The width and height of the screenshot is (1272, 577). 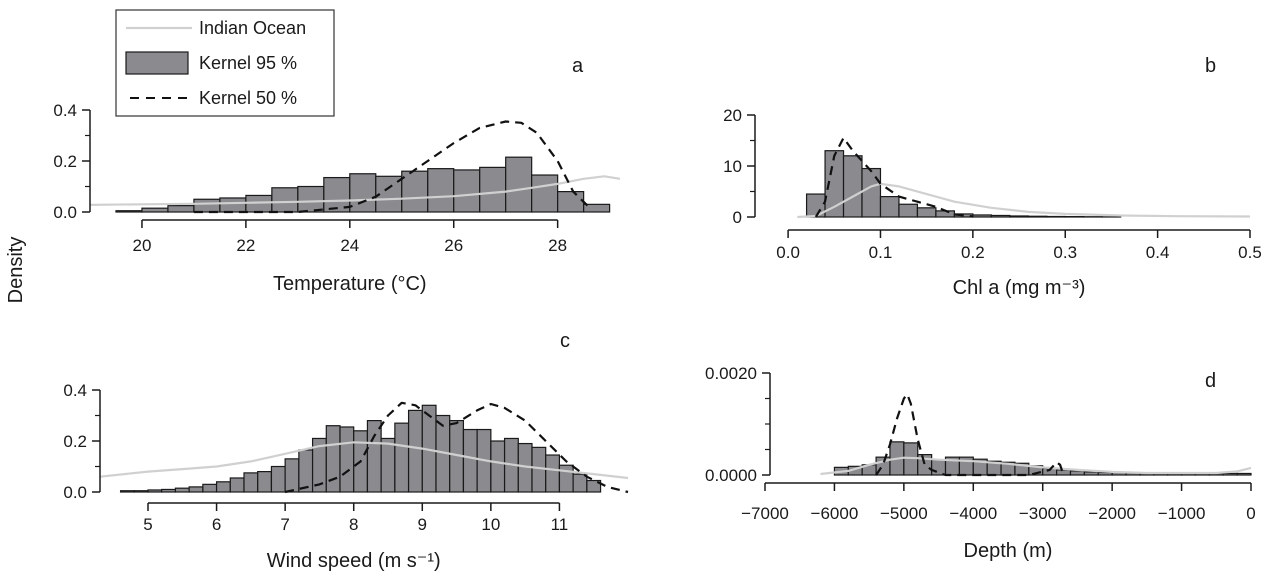 I want to click on x-tick-label: −5000, so click(x=904, y=513).